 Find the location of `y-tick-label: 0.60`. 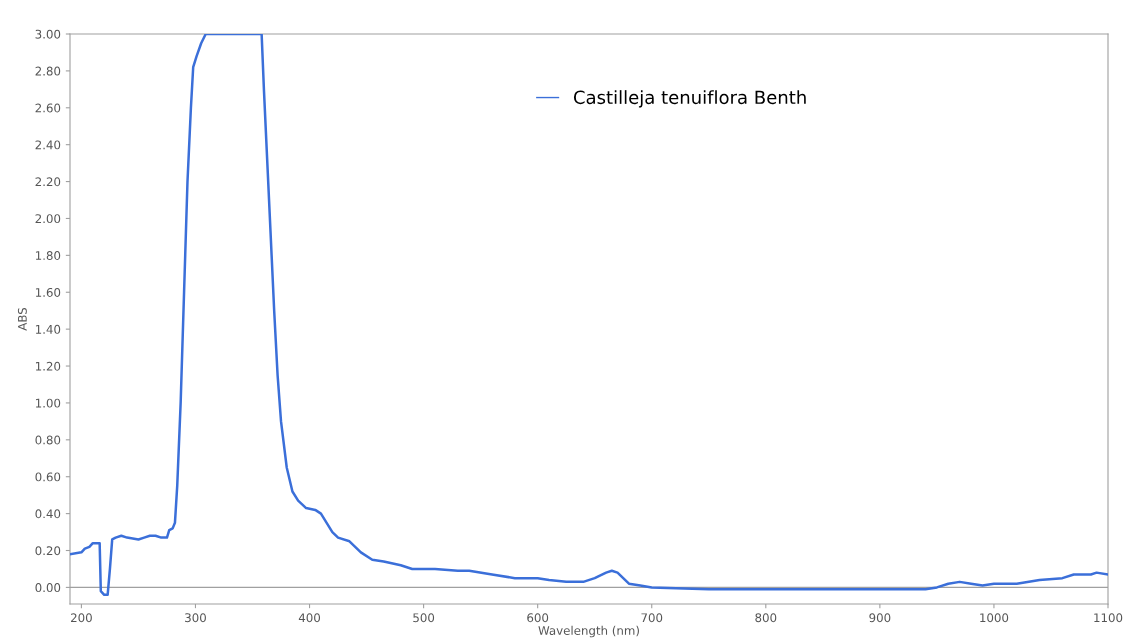

y-tick-label: 0.60 is located at coordinates (48, 477).